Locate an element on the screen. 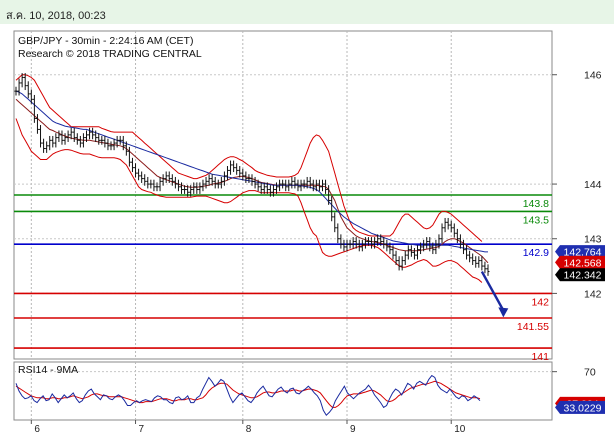 This screenshot has width=614, height=447. forecast-arrow-shaft is located at coordinates (492, 290).